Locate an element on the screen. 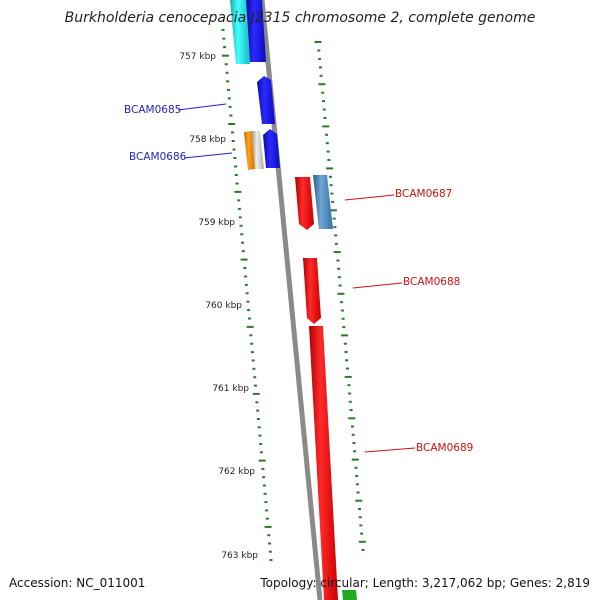 This screenshot has height=600, width=600. kbp-label: 758 kbp is located at coordinates (207, 140).